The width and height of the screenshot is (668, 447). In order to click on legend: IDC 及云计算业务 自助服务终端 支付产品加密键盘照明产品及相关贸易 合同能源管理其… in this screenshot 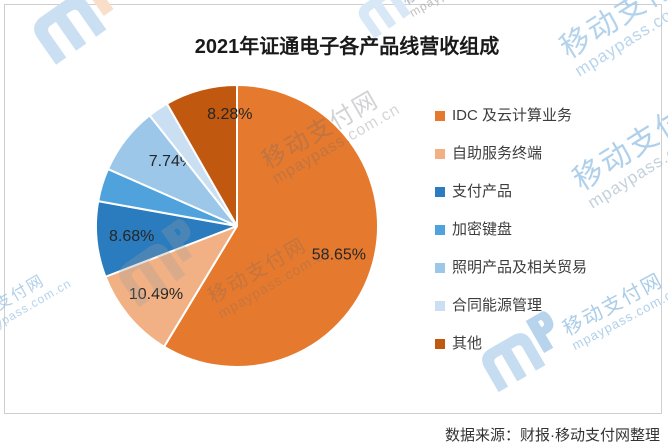, I will do `click(511, 241)`.